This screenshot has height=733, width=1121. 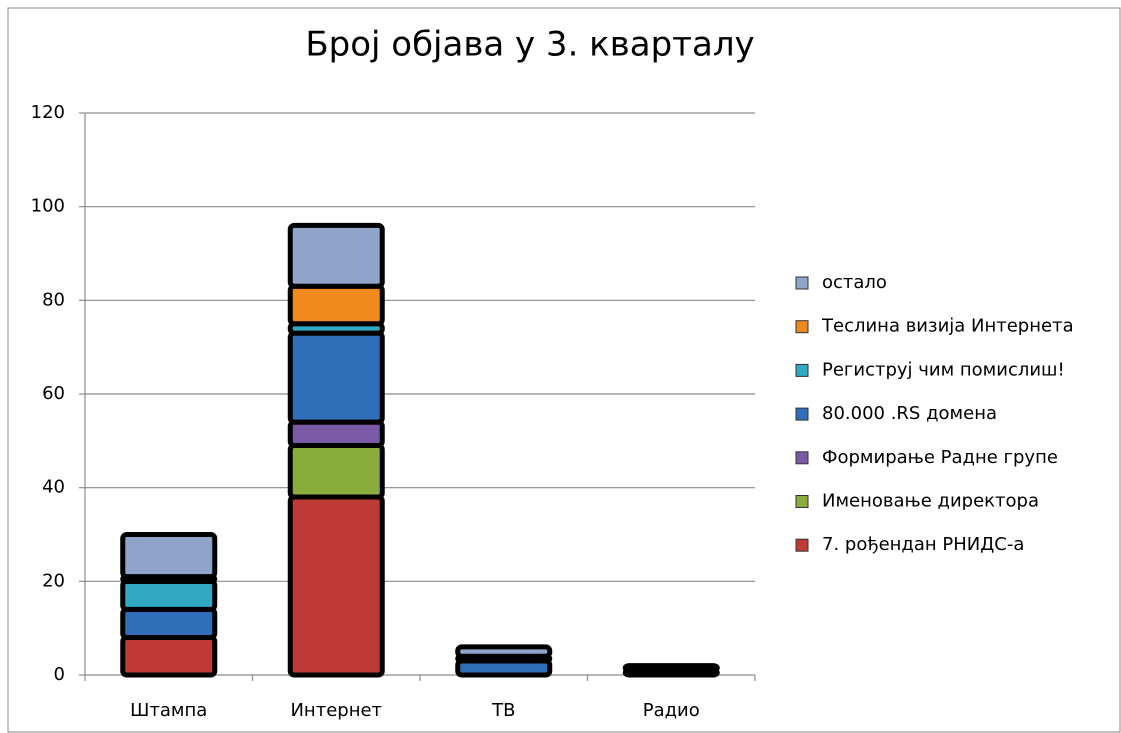 I want to click on legend-label: 7. рођендан РНИДС-а, so click(x=923, y=544).